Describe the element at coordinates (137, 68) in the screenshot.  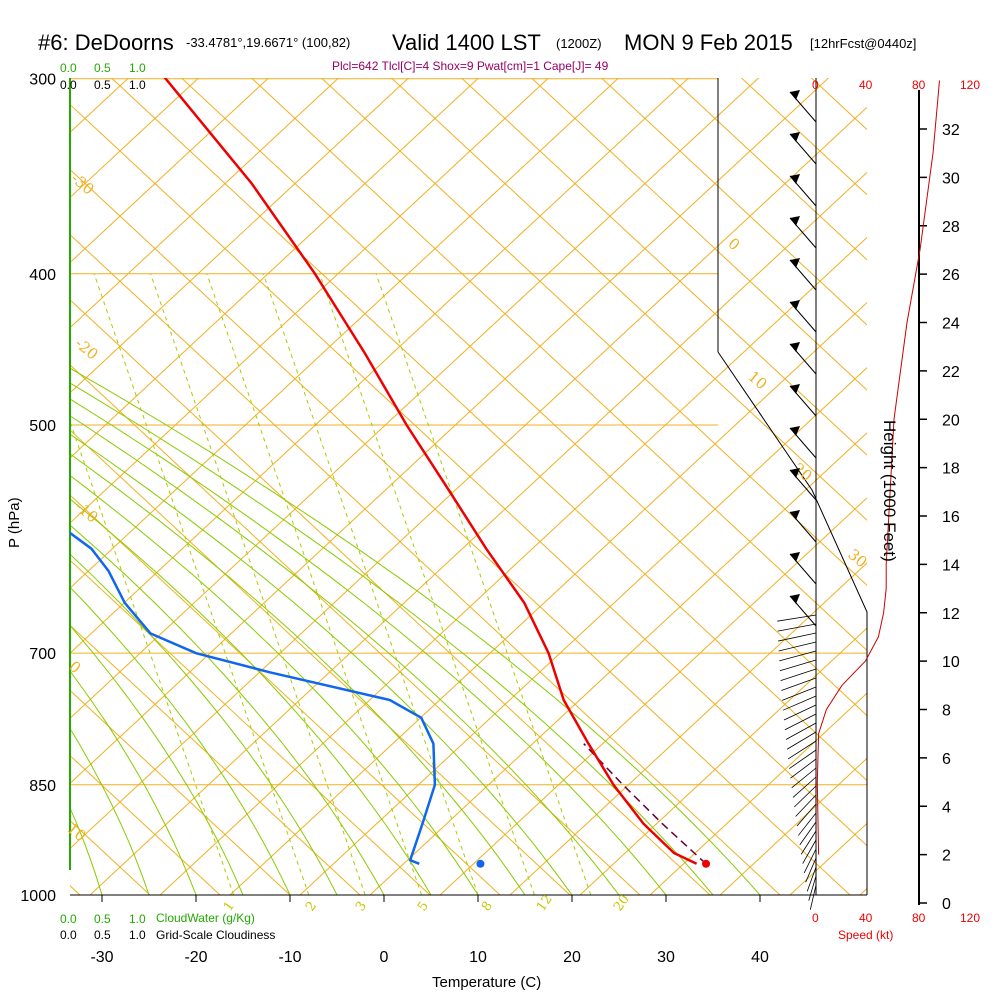
I see `cloud-scale-top-green-2: 1.0` at that location.